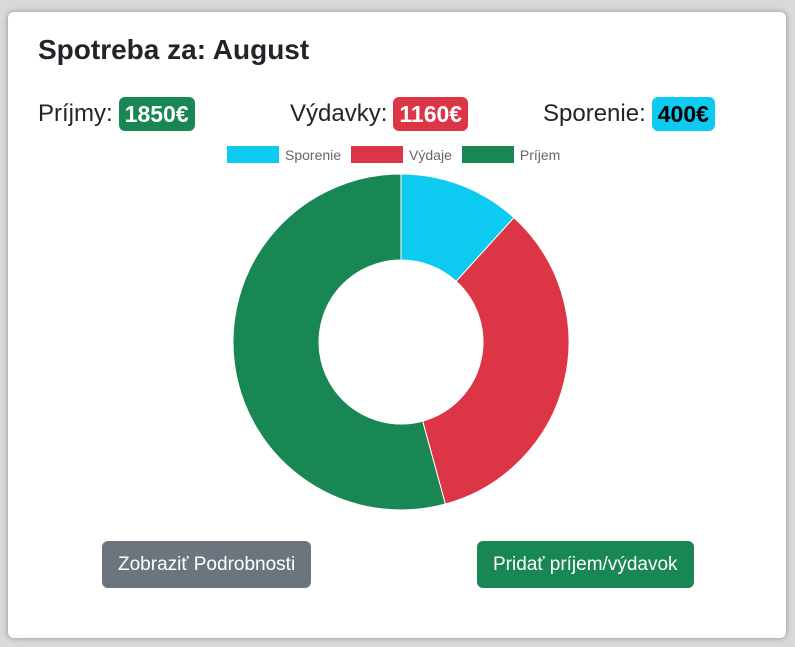 This screenshot has height=647, width=795. Describe the element at coordinates (174, 49) in the screenshot. I see `page-title: Spotreba za: August` at that location.